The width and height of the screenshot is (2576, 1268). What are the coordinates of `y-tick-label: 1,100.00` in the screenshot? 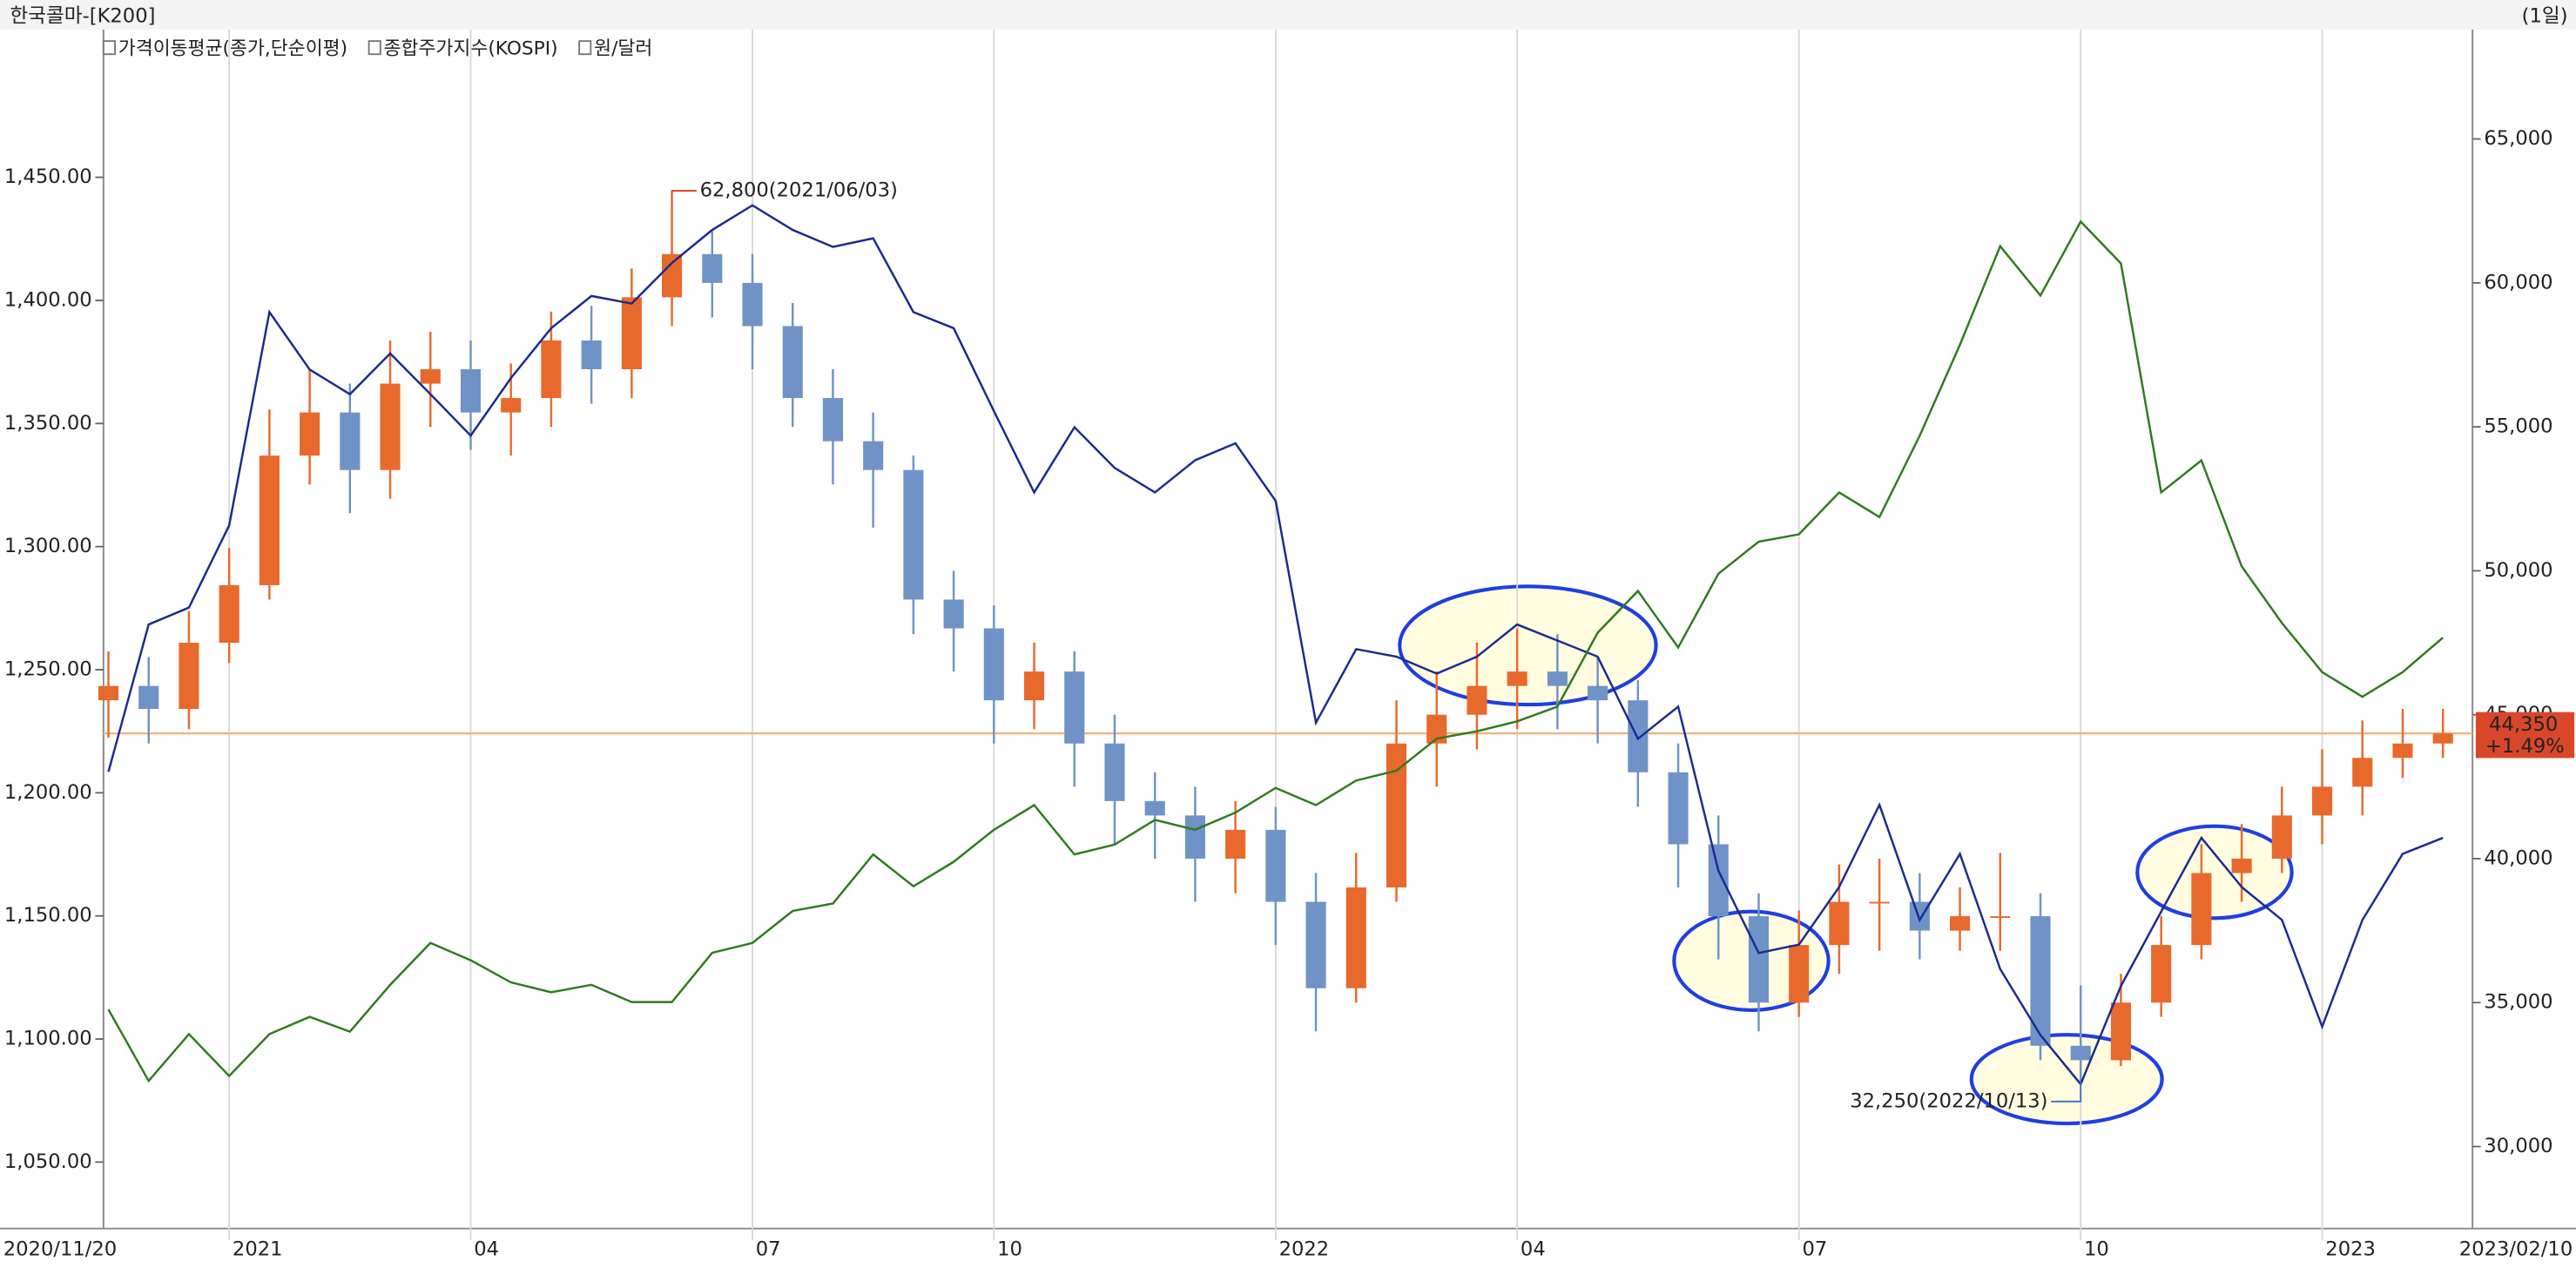 It's located at (48, 1039).